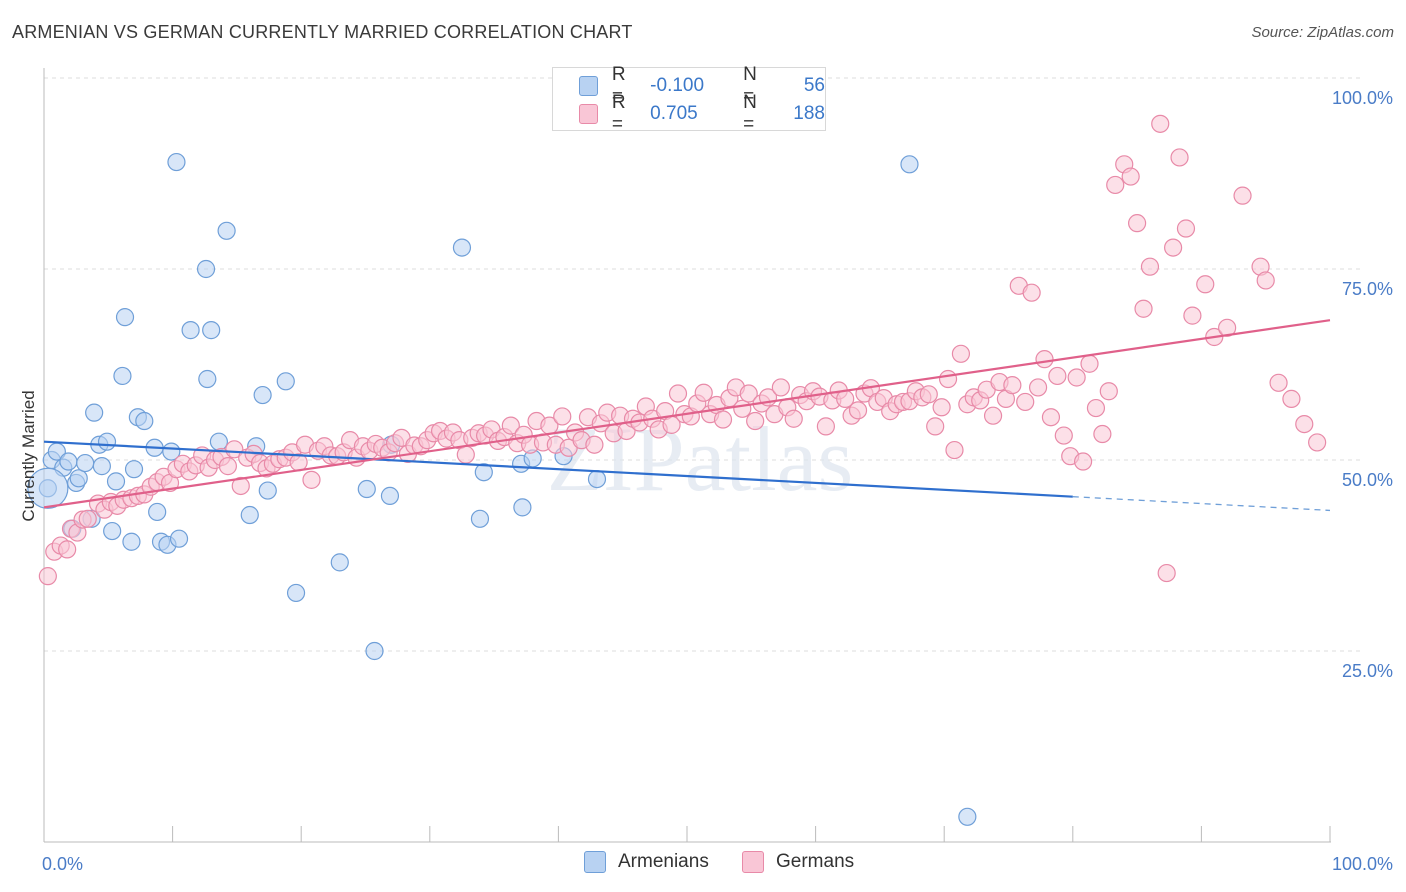  Describe the element at coordinates (717, 864) in the screenshot. I see `x-tick-labels: 0.0% 100.0%` at that location.